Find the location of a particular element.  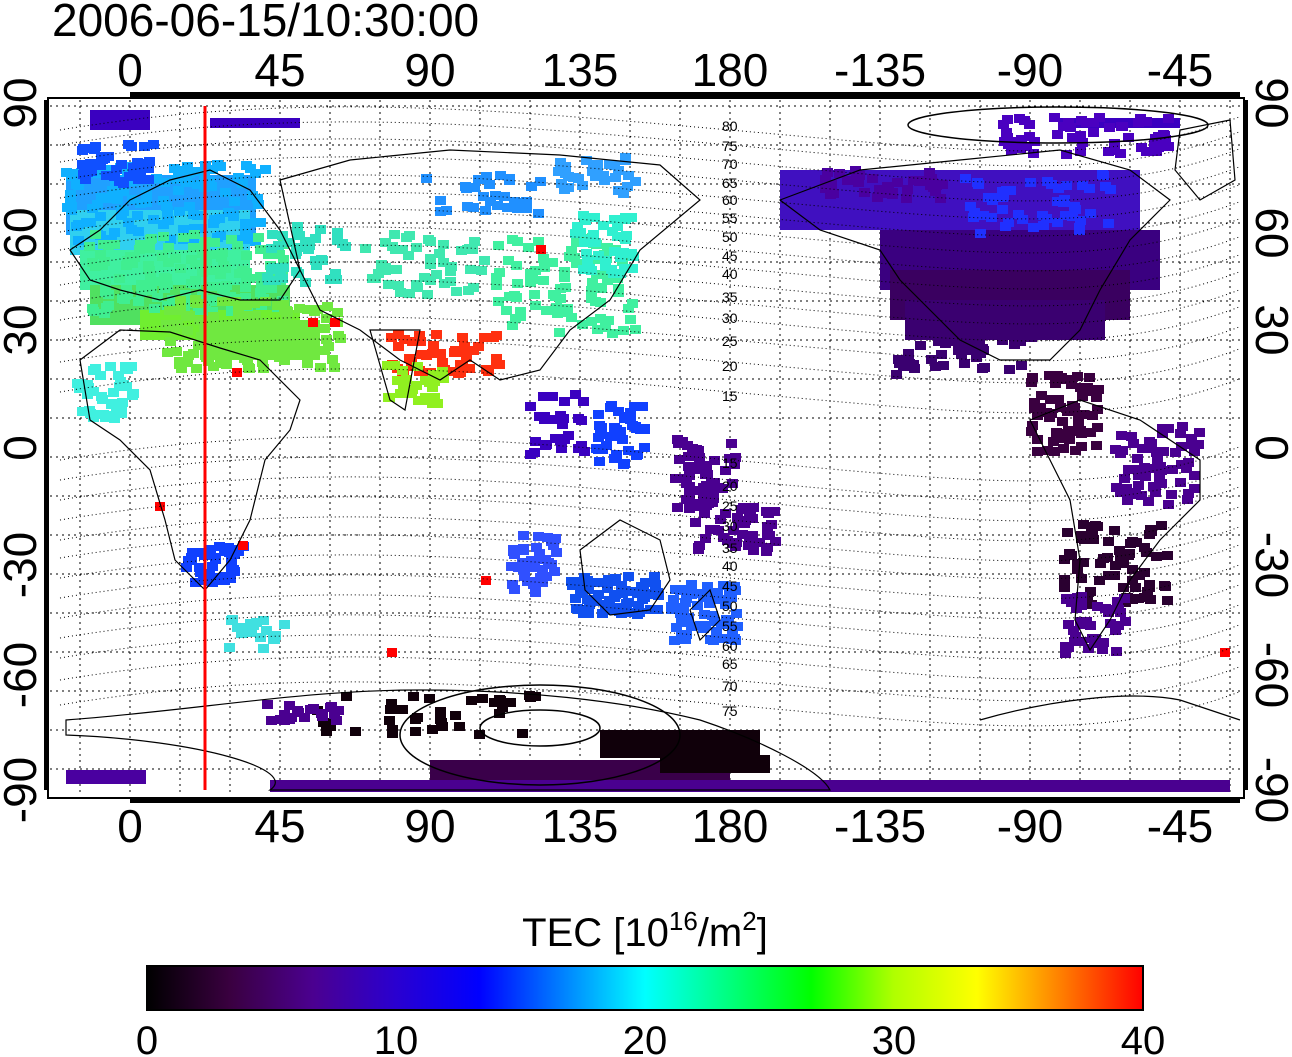

left-lat-label: 90 is located at coordinates (23, 102).